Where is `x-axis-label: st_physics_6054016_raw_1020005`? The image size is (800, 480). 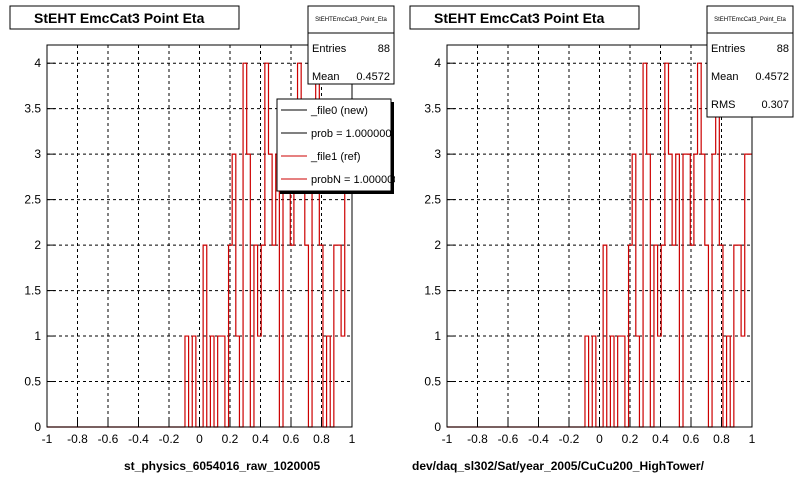
x-axis-label: st_physics_6054016_raw_1020005 is located at coordinates (222, 466).